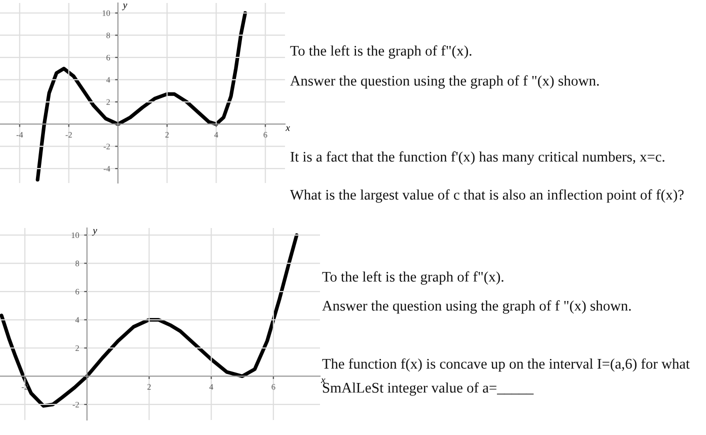 The height and width of the screenshot is (435, 706). I want to click on text: The function f(x) is concave up on the interval I=(a,6) for what, so click(506, 365).